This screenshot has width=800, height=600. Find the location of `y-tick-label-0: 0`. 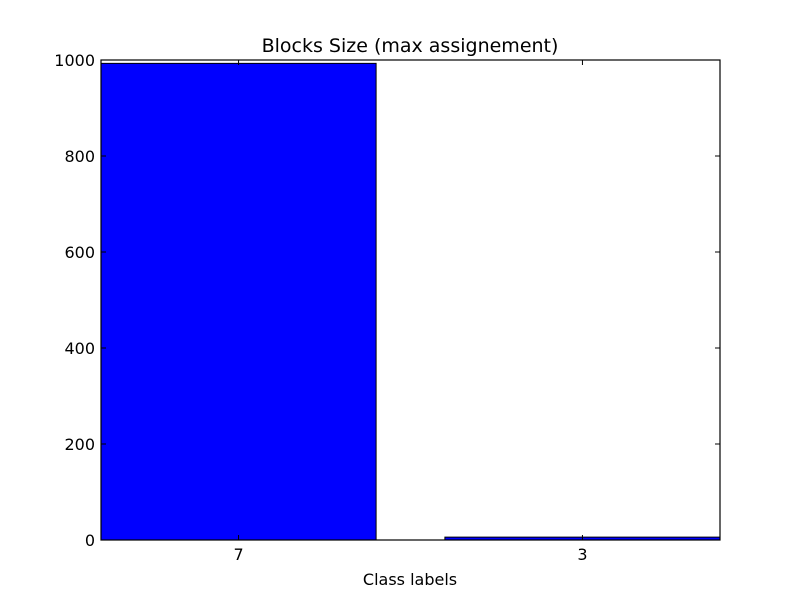

y-tick-label-0: 0 is located at coordinates (90, 540).